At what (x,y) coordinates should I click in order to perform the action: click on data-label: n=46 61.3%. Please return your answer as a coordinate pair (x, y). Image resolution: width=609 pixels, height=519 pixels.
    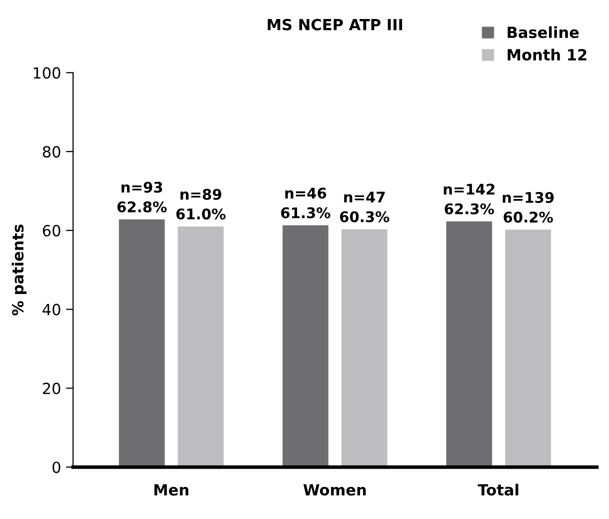
    Looking at the image, I should click on (305, 203).